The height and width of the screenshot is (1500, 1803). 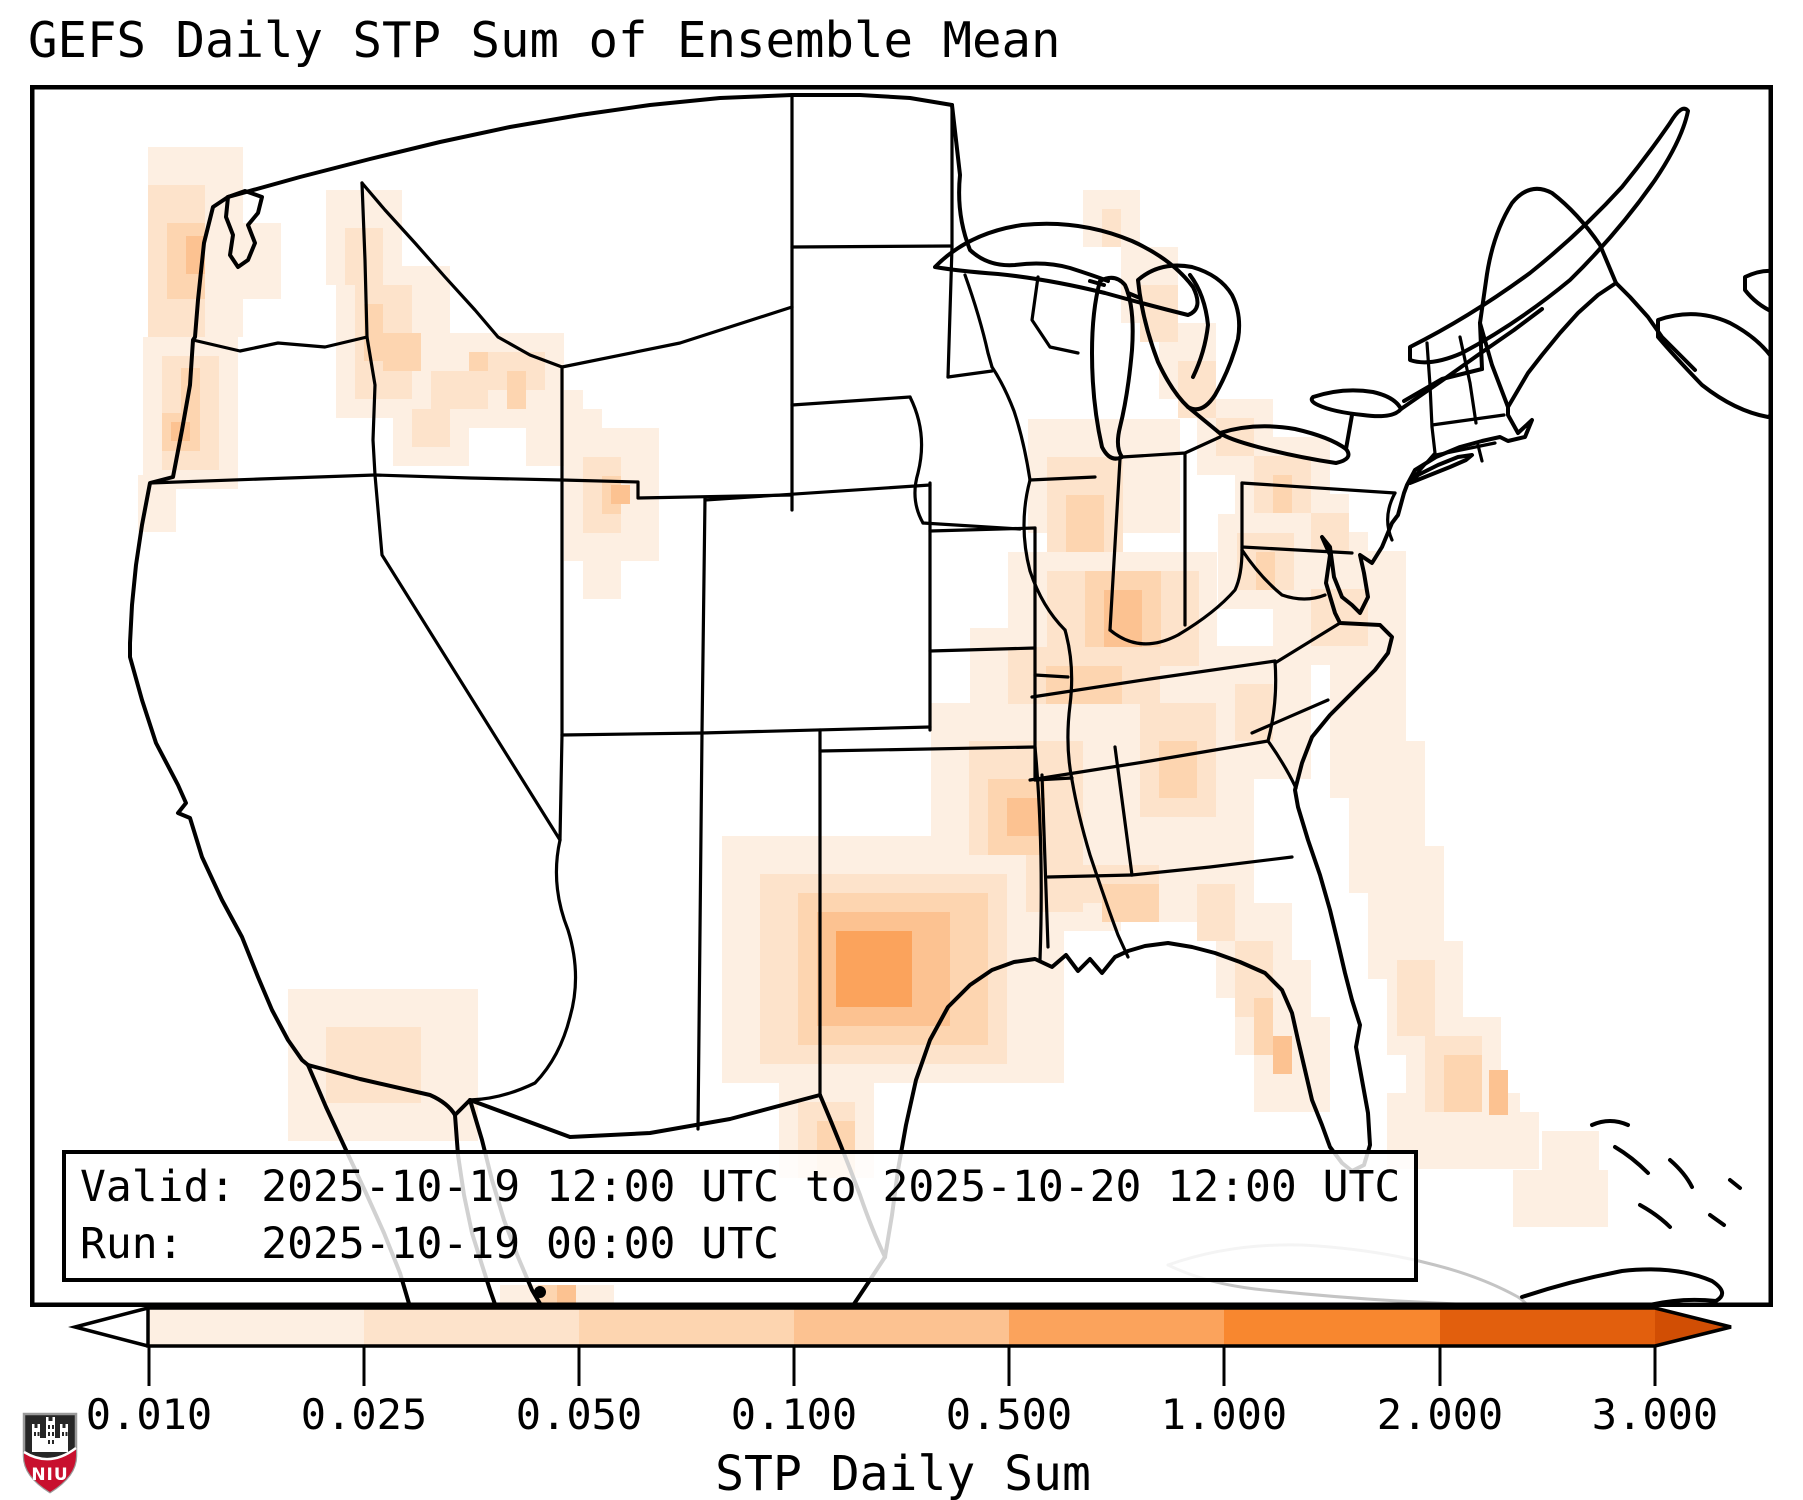 I want to click on tn-al-ga-border, so click(x=1149, y=760).